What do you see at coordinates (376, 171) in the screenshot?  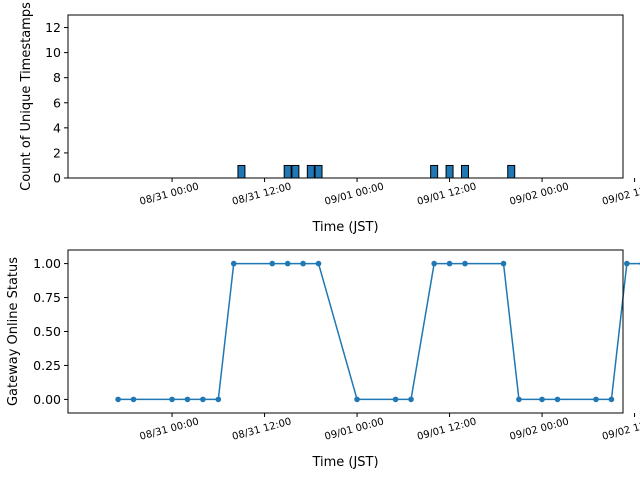 I see `bar-chart-bars` at bounding box center [376, 171].